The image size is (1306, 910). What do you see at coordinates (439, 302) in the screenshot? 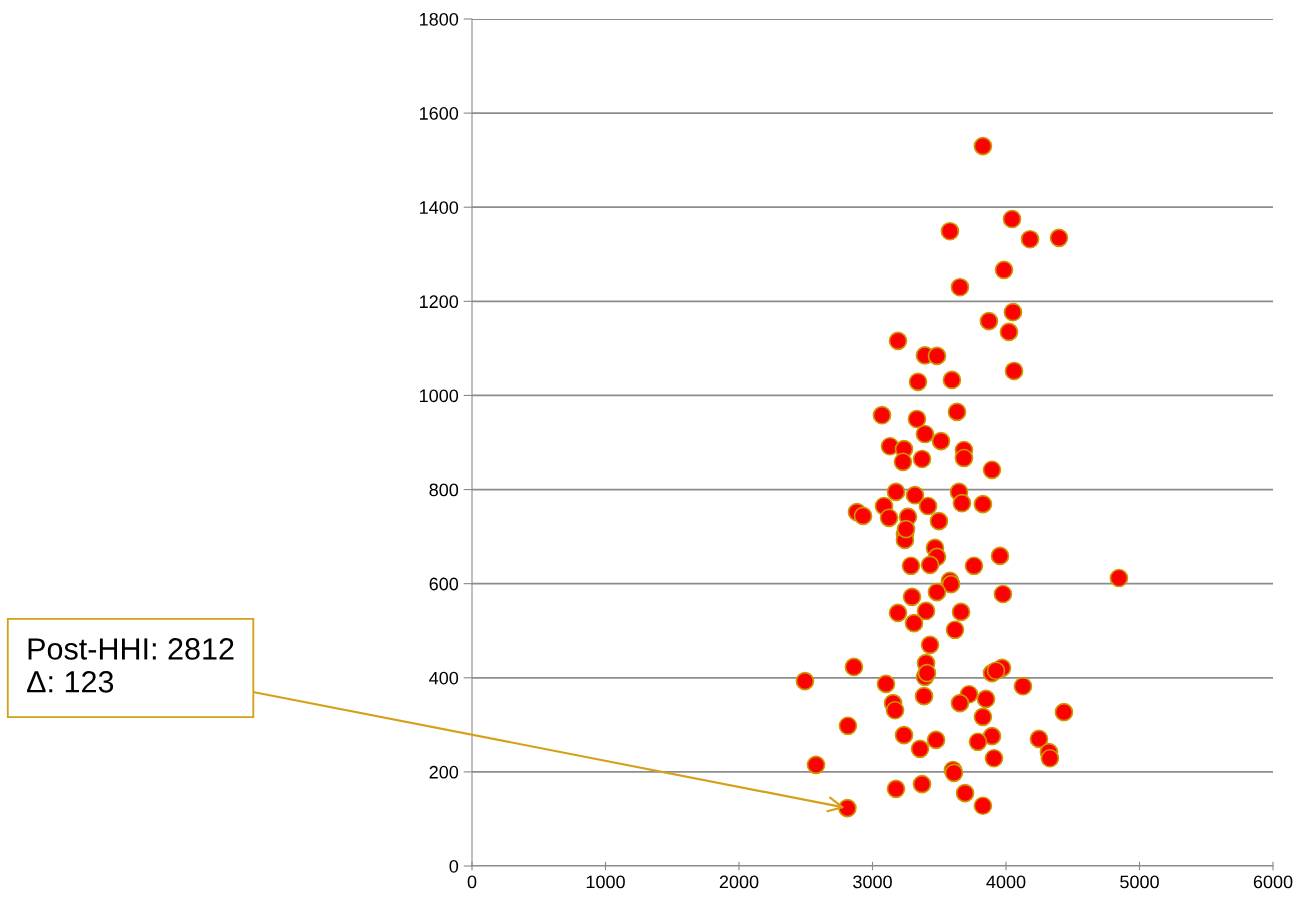
I see `y-tick-label: 1200` at bounding box center [439, 302].